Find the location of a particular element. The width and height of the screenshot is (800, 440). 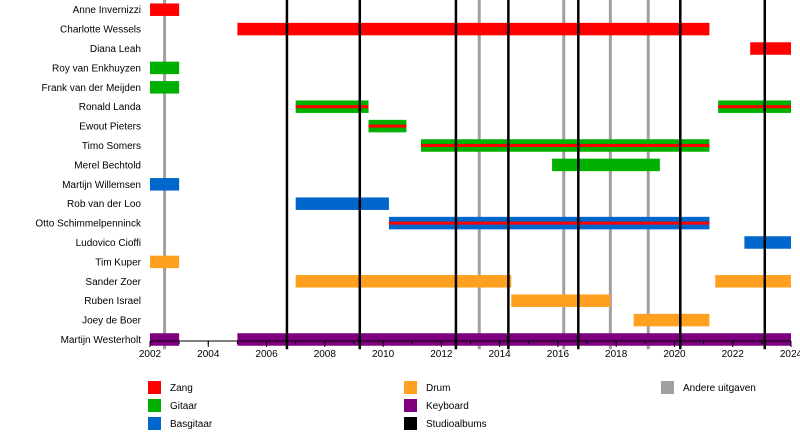

member-label: Tim Kuper is located at coordinates (118, 262).